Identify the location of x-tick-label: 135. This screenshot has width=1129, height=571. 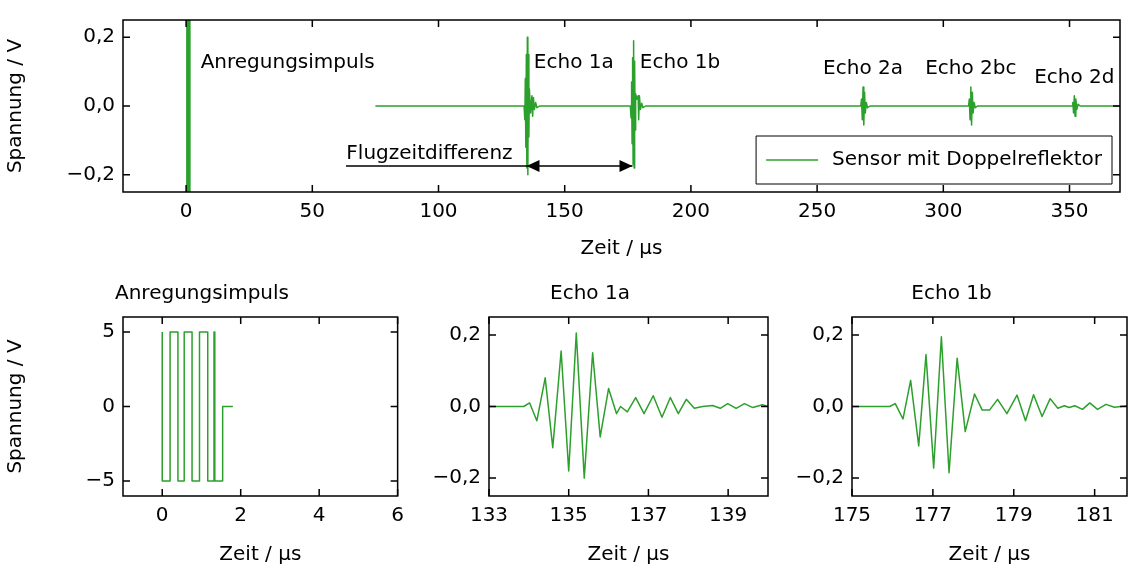
(568, 514).